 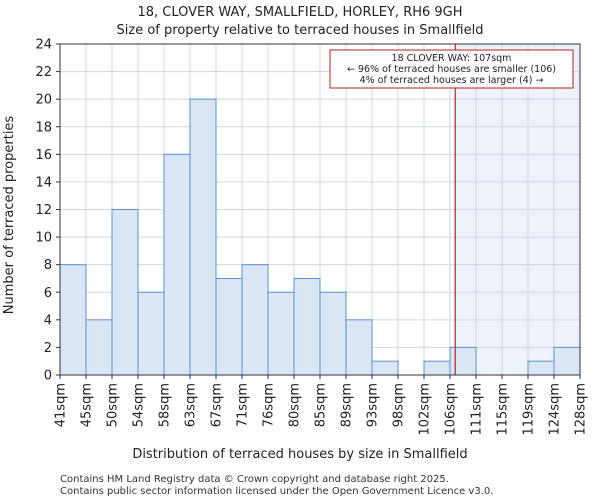 I want to click on bar-89sqm, so click(x=359, y=347).